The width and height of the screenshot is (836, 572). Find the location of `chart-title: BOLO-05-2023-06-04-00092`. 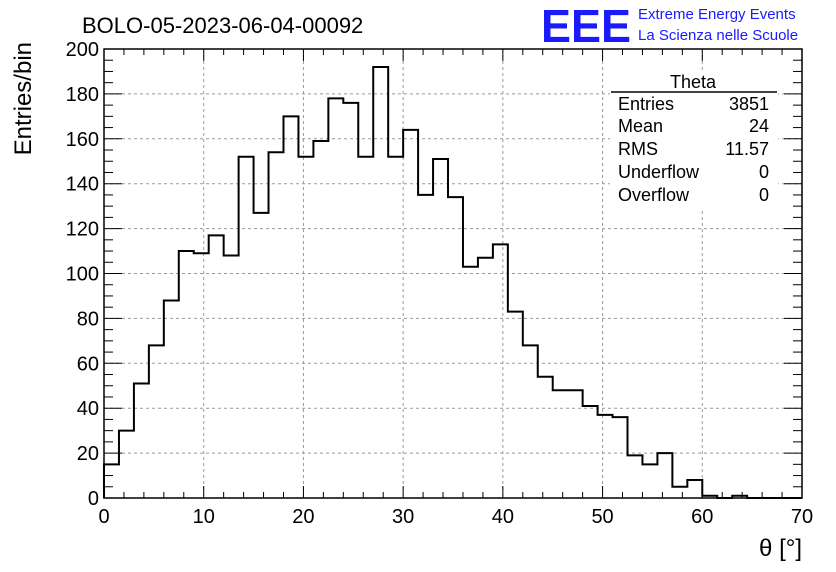

chart-title: BOLO-05-2023-06-04-00092 is located at coordinates (222, 25).